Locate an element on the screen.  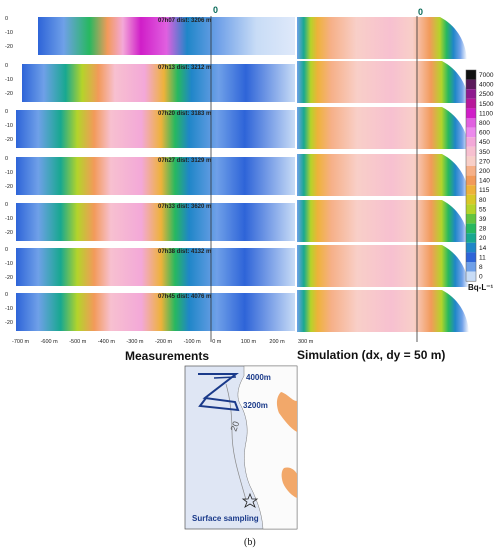
strip-6: 07h45 dist: 4076 m 0 -10 -20 is located at coordinates (150, 311).